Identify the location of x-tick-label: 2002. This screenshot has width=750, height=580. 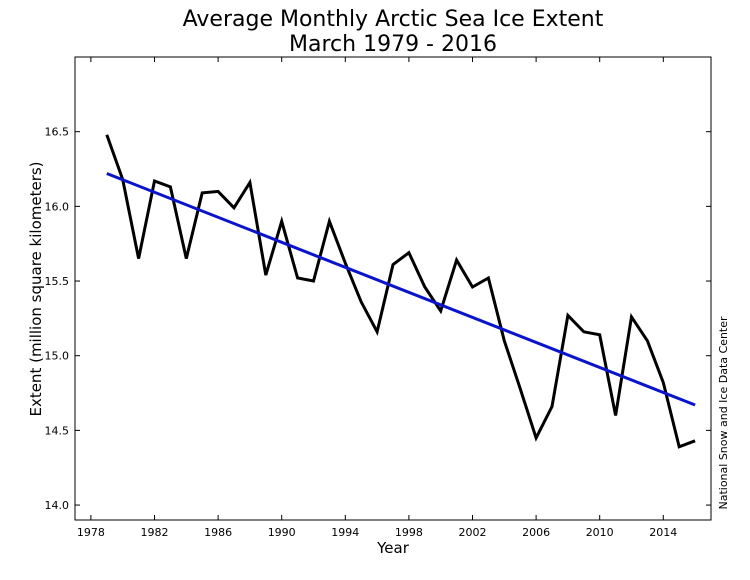
(473, 532).